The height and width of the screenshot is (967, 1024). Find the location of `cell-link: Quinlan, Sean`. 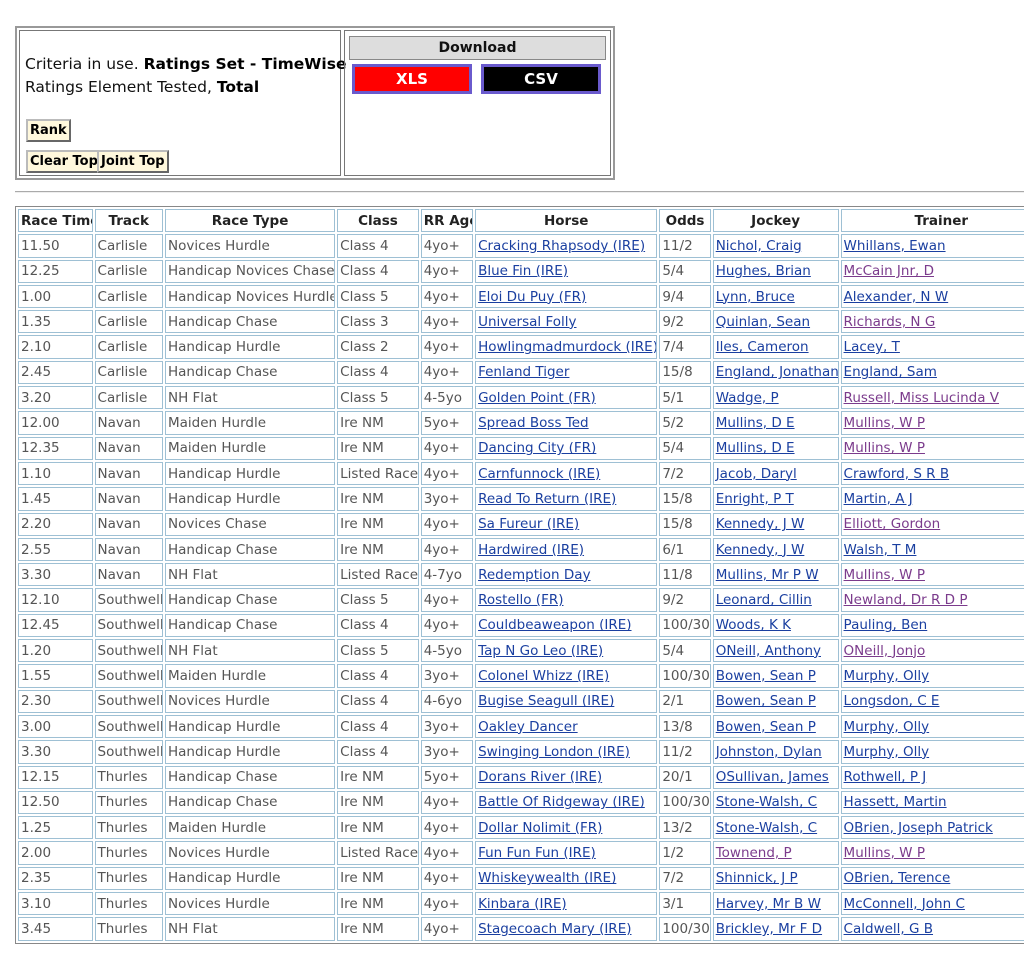

cell-link: Quinlan, Sean is located at coordinates (763, 321).